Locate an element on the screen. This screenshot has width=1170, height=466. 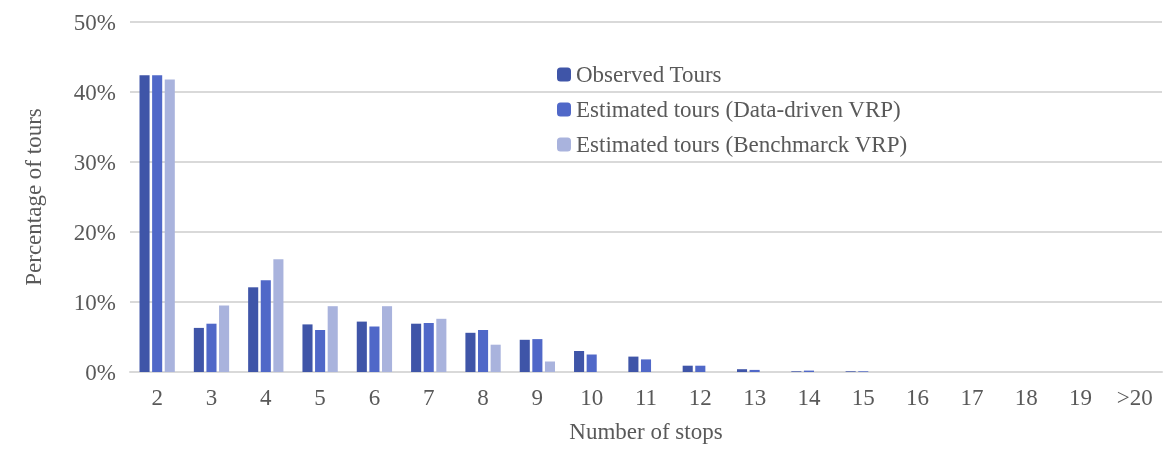
x-tick-label: 8 is located at coordinates (483, 397).